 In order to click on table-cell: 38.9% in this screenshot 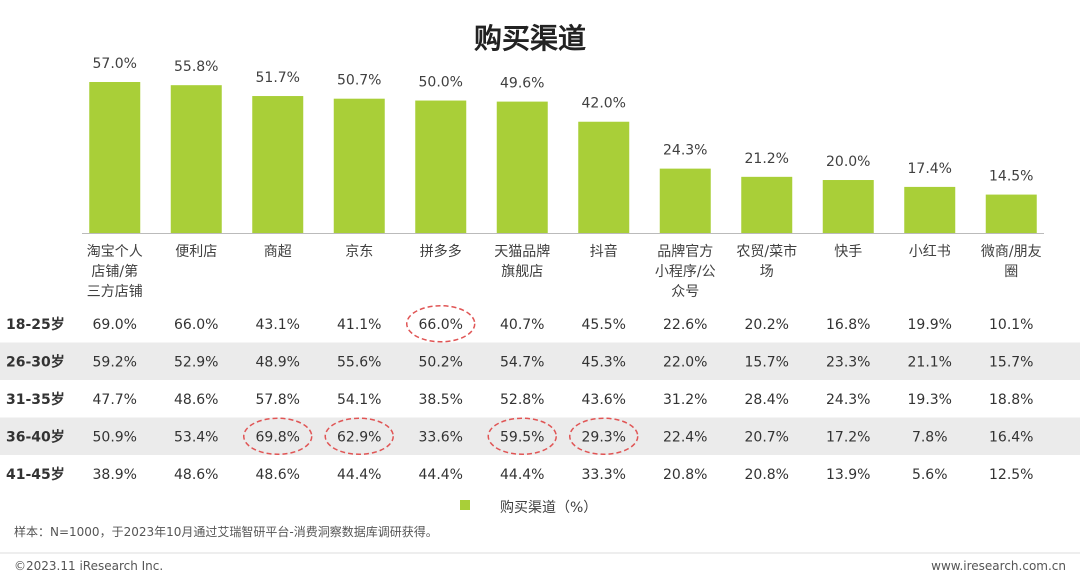, I will do `click(115, 475)`.